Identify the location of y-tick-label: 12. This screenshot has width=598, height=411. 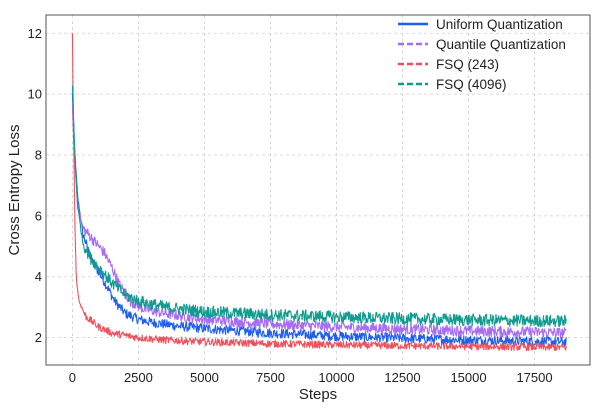
(35, 33).